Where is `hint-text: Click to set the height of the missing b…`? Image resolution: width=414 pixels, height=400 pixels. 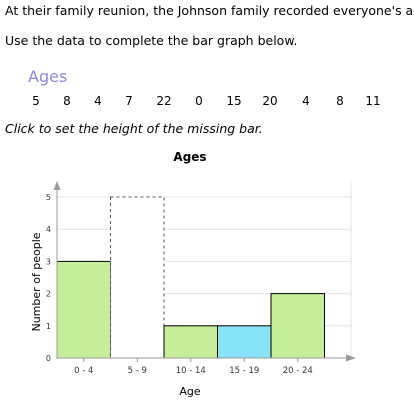 hint-text: Click to set the height of the missing b… is located at coordinates (134, 128).